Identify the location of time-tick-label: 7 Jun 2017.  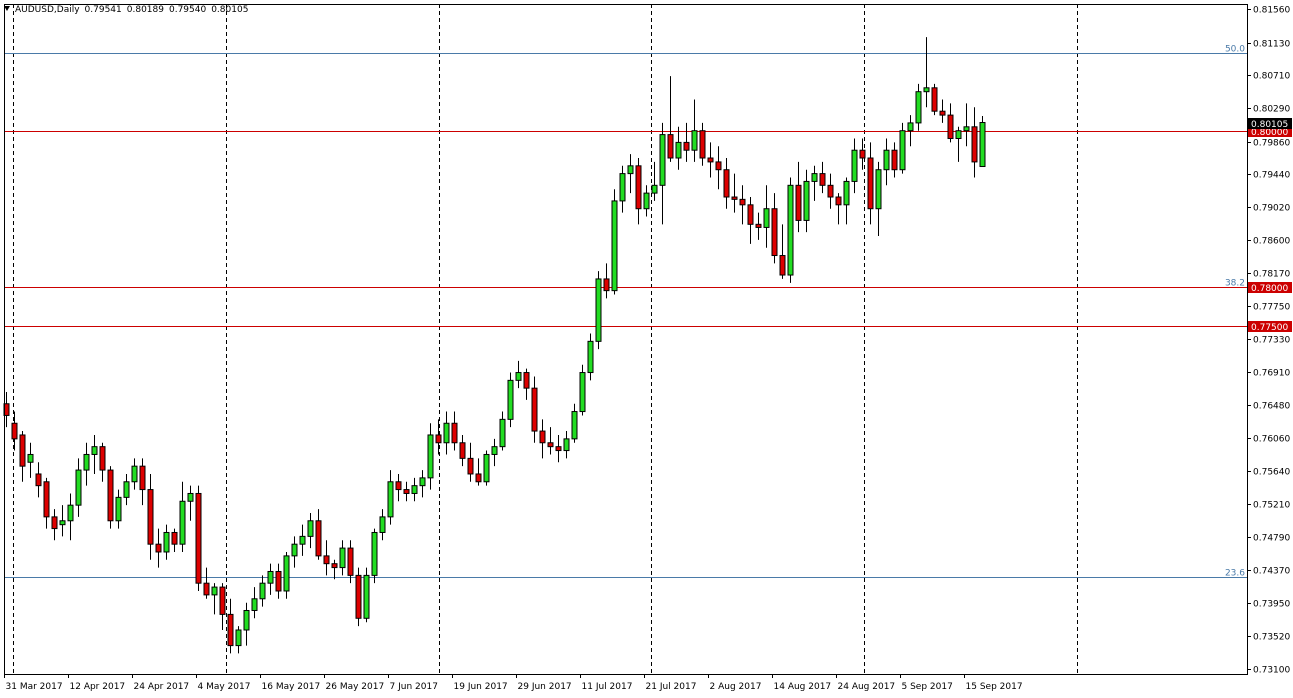
(414, 687).